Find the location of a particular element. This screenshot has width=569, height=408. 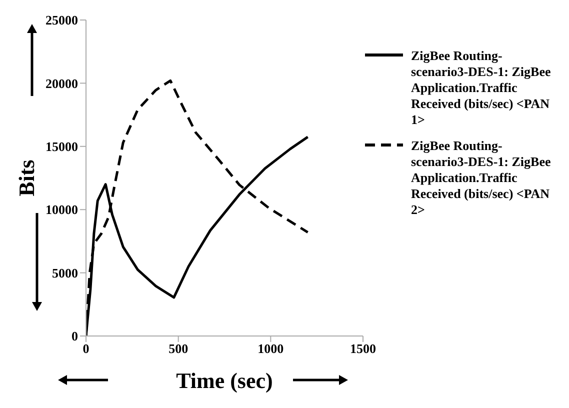

x-tick-label: 1500 is located at coordinates (363, 348).